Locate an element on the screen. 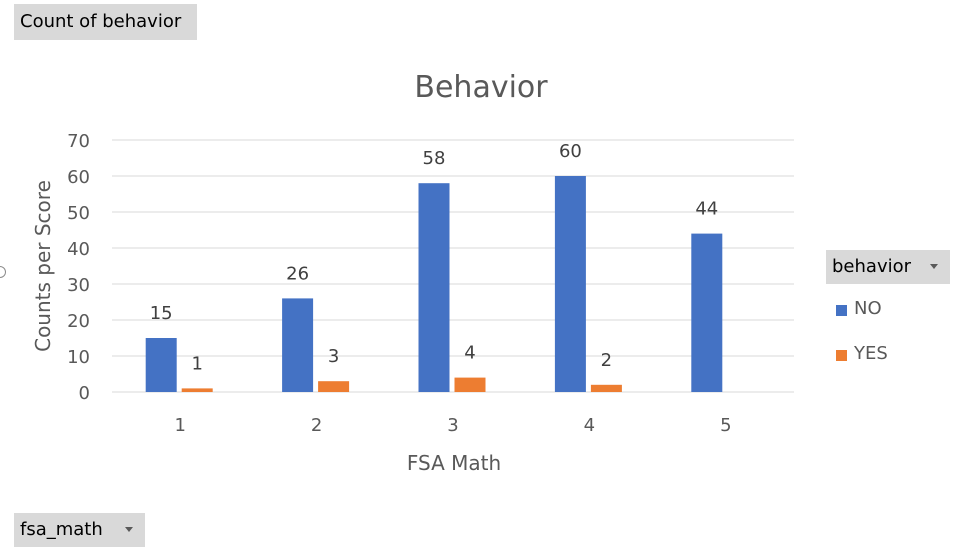 The width and height of the screenshot is (953, 552). x-tick-label: 3 is located at coordinates (452, 425).